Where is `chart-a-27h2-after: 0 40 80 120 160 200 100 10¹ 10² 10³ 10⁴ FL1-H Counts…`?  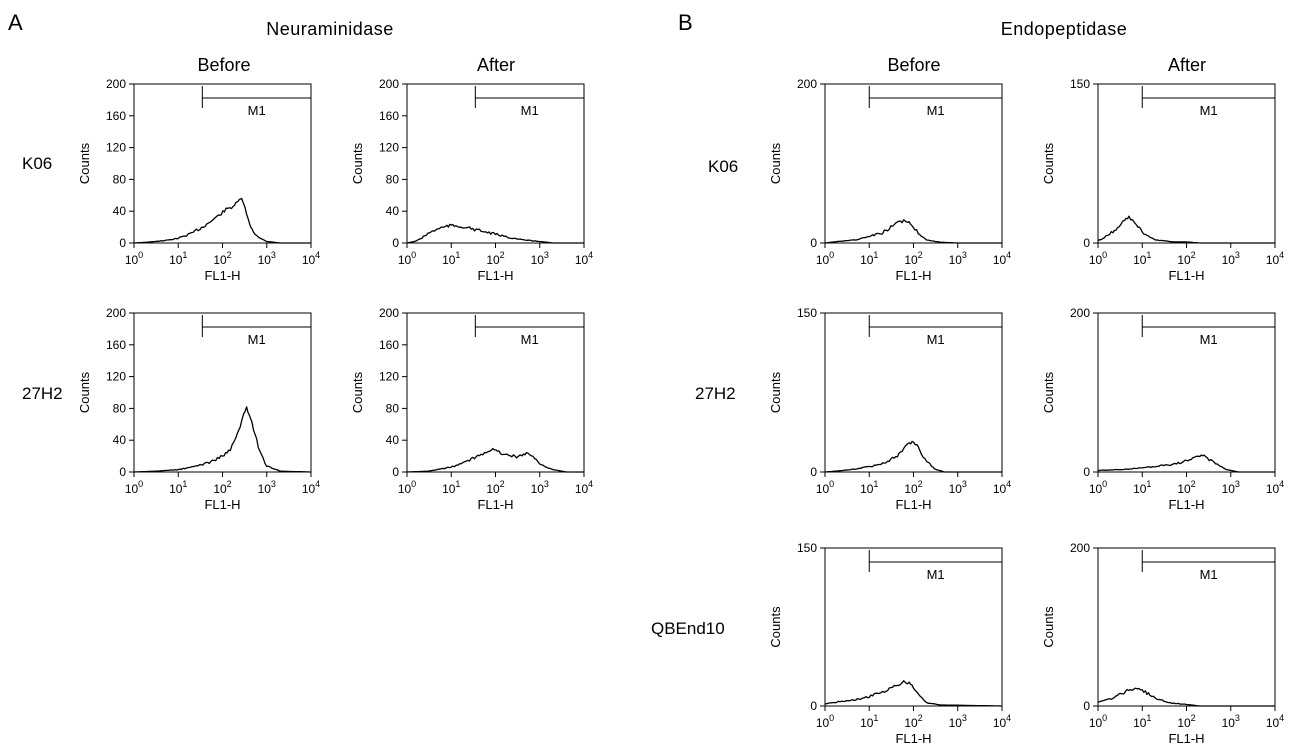
chart-a-27h2-after: 0 40 80 120 160 200 100 10¹ 10² 10³ 10⁴ FL1-H Counts… is located at coordinates (471, 409).